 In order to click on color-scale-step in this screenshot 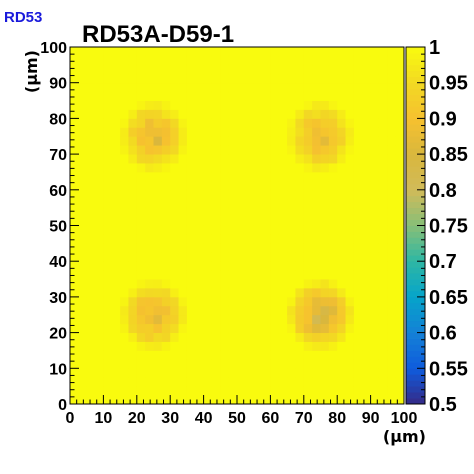, I will do `click(415, 56)`.